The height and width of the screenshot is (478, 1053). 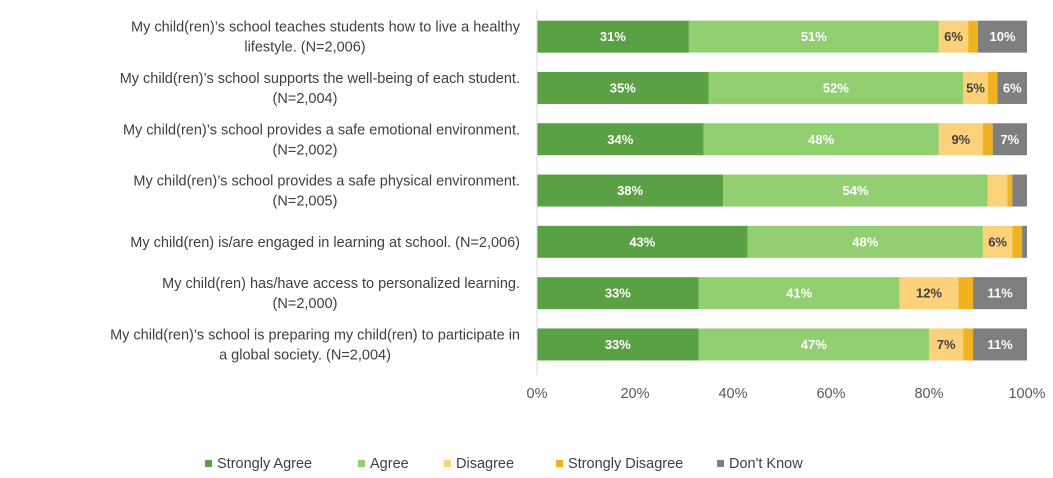 I want to click on category-label: (N=2,004), so click(x=305, y=99).